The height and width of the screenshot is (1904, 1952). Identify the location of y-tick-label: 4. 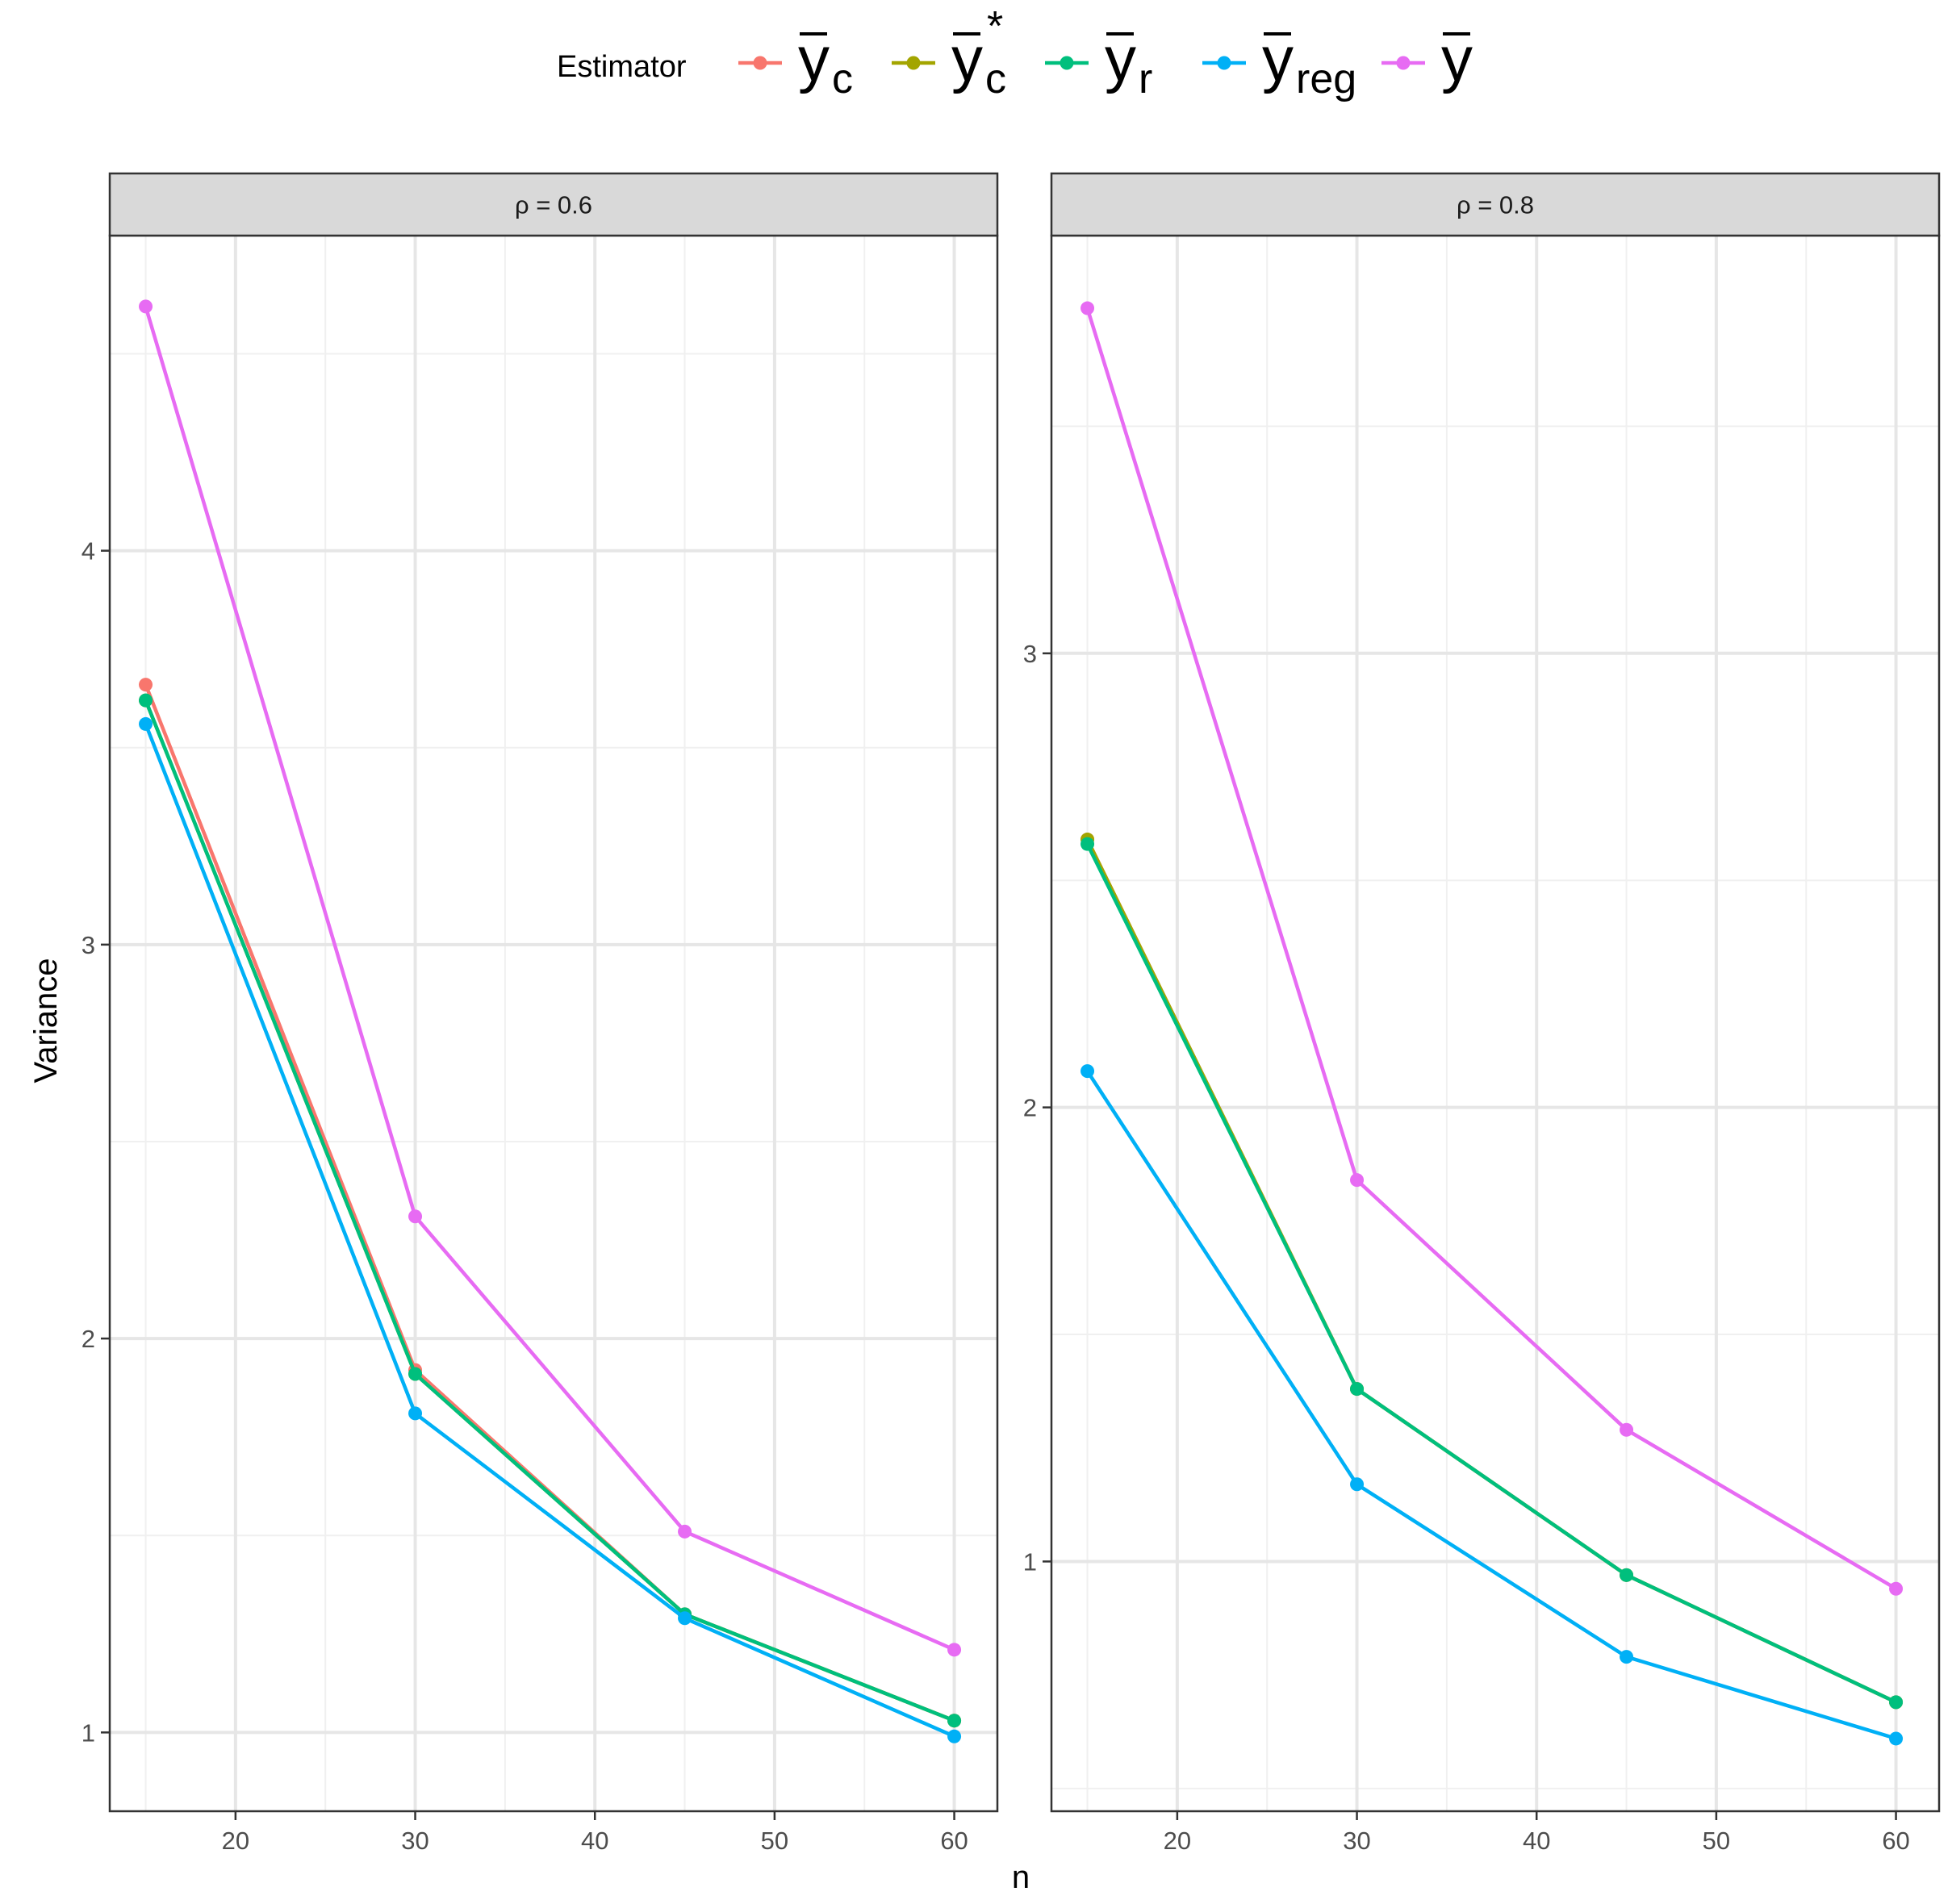
(88, 552).